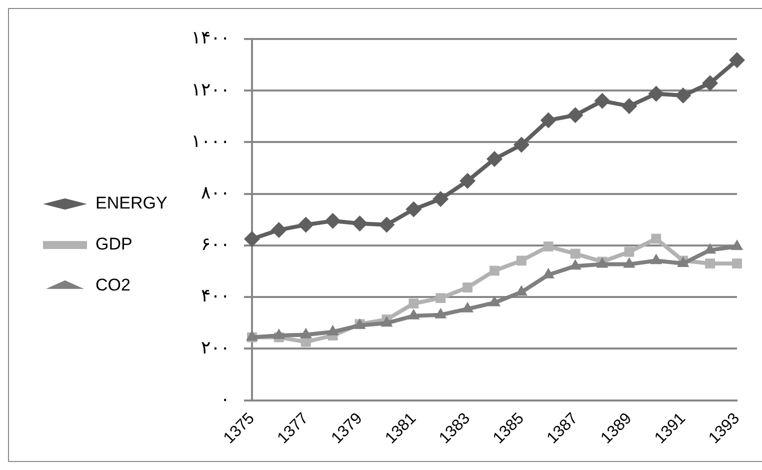 The width and height of the screenshot is (762, 470). I want to click on legend-label: GDP, so click(114, 244).